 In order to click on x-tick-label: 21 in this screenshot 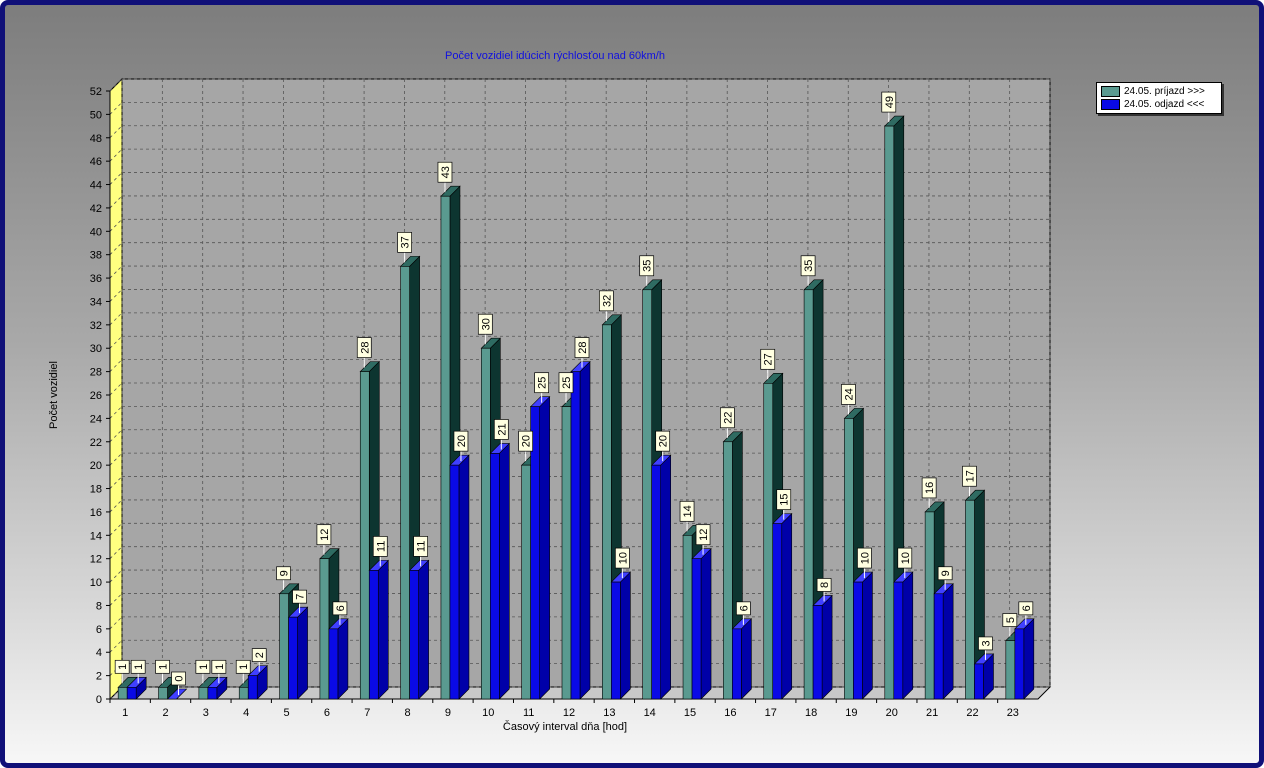, I will do `click(932, 713)`.